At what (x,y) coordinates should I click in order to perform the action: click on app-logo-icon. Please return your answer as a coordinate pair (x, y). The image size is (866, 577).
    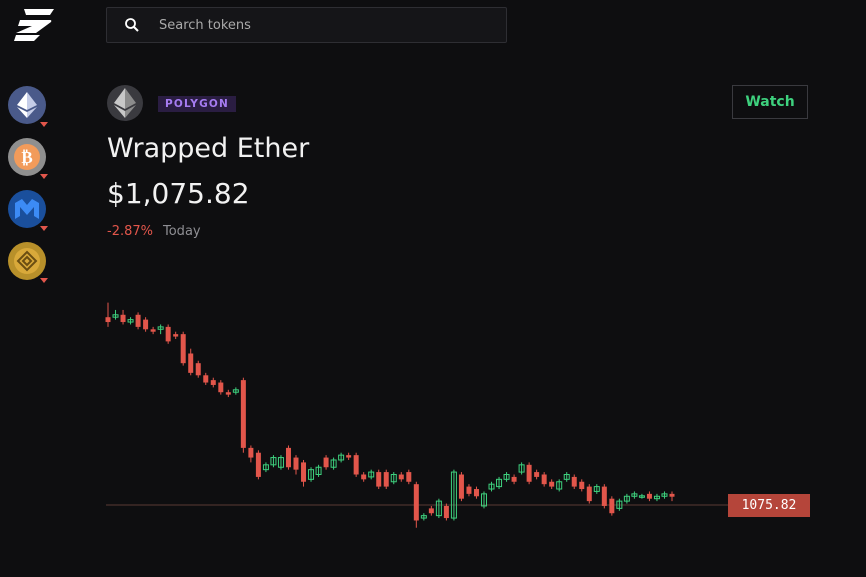
    Looking at the image, I should click on (33, 25).